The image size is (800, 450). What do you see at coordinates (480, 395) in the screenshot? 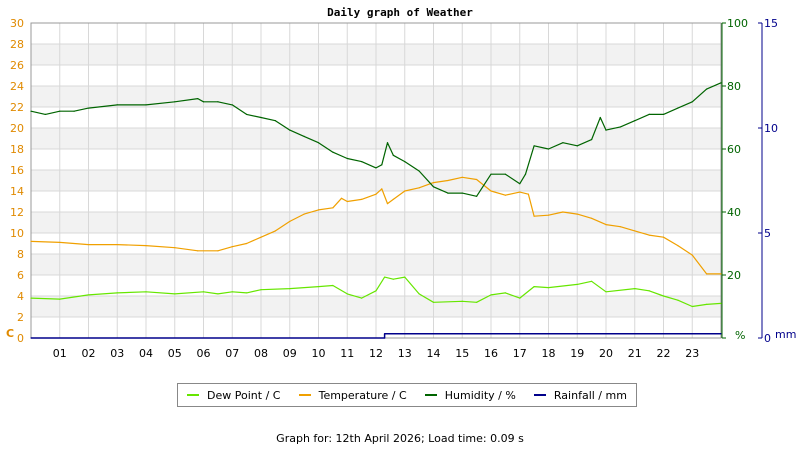
I see `legend-label: Humidity / %` at bounding box center [480, 395].